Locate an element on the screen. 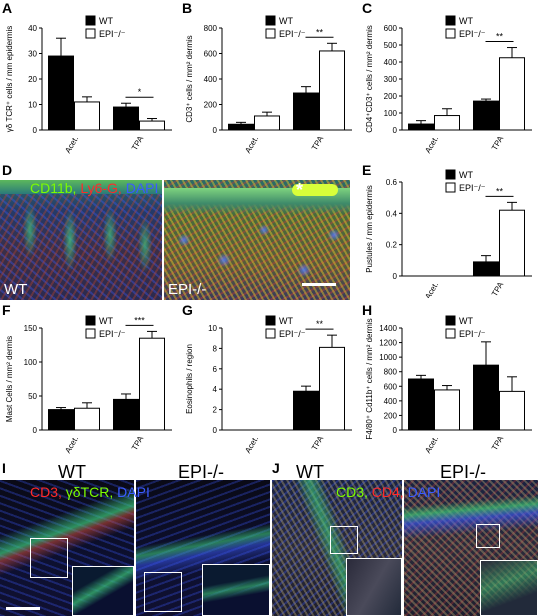  inset-box-i-wt is located at coordinates (49, 558).